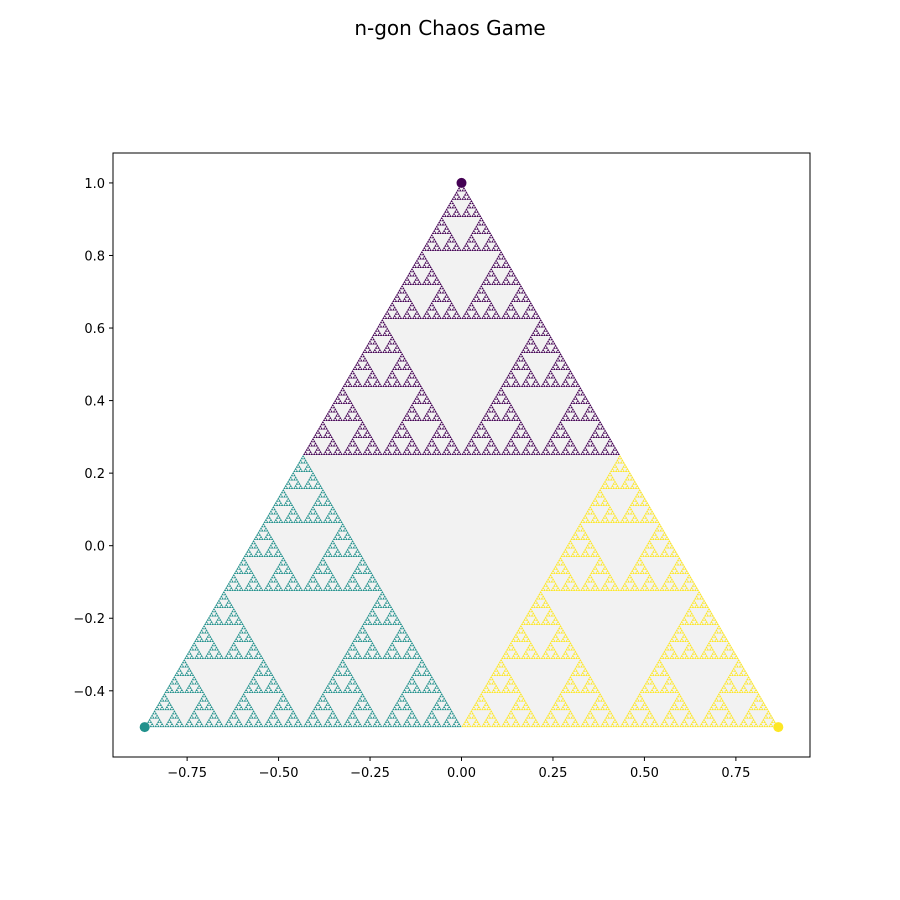 The width and height of the screenshot is (900, 900). I want to click on x-tick-label: 0.25, so click(552, 773).